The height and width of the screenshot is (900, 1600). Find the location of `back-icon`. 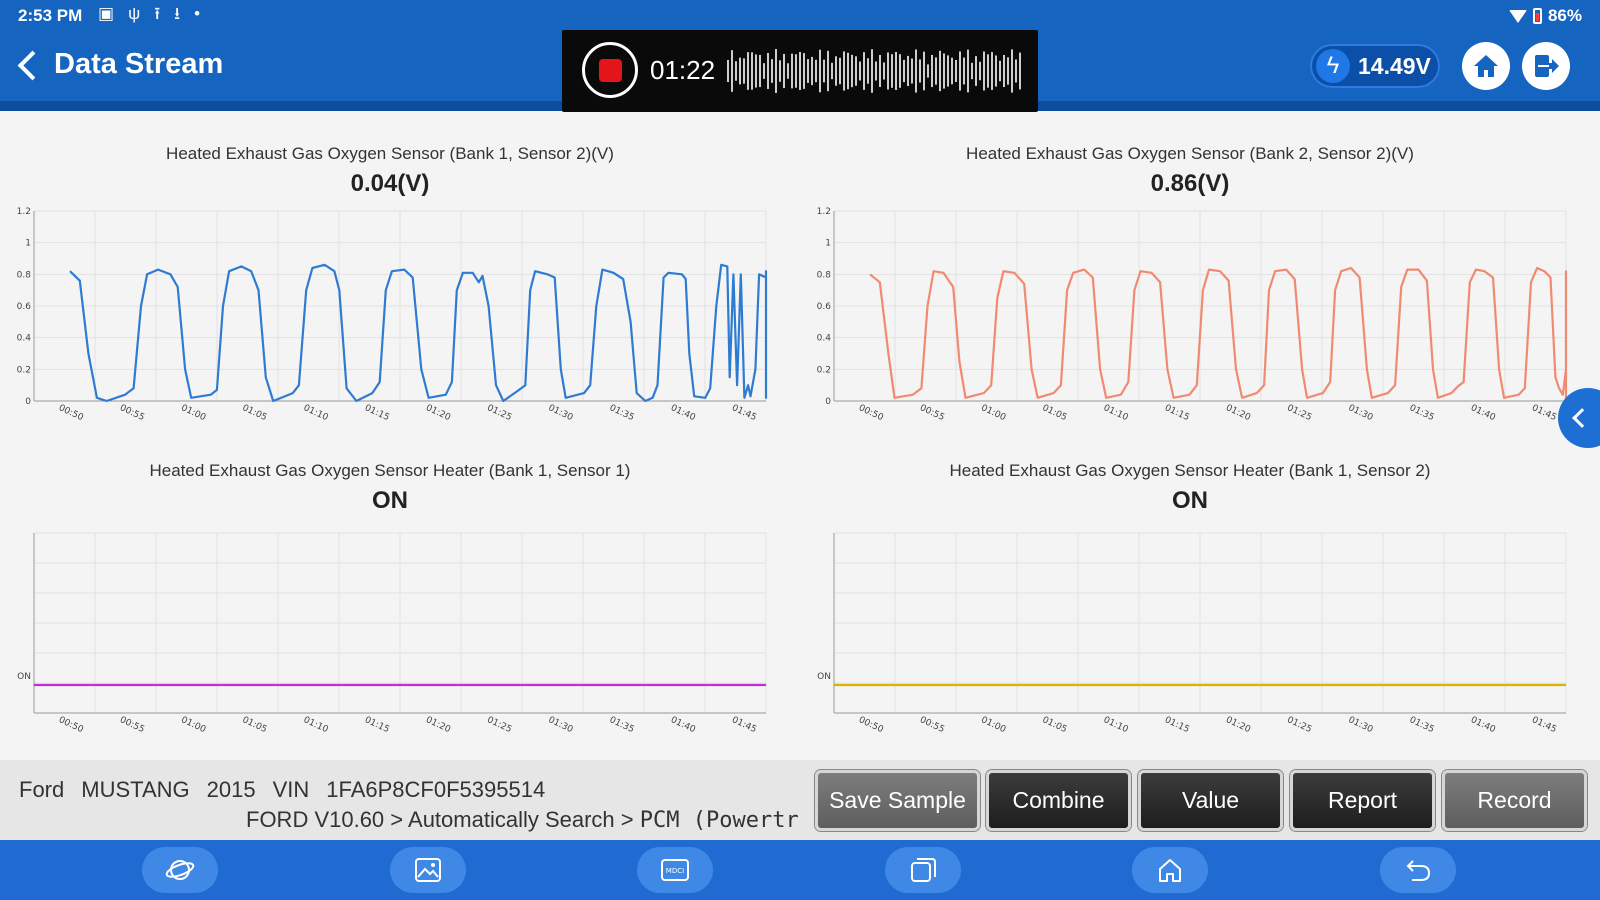

back-icon is located at coordinates (1418, 870).